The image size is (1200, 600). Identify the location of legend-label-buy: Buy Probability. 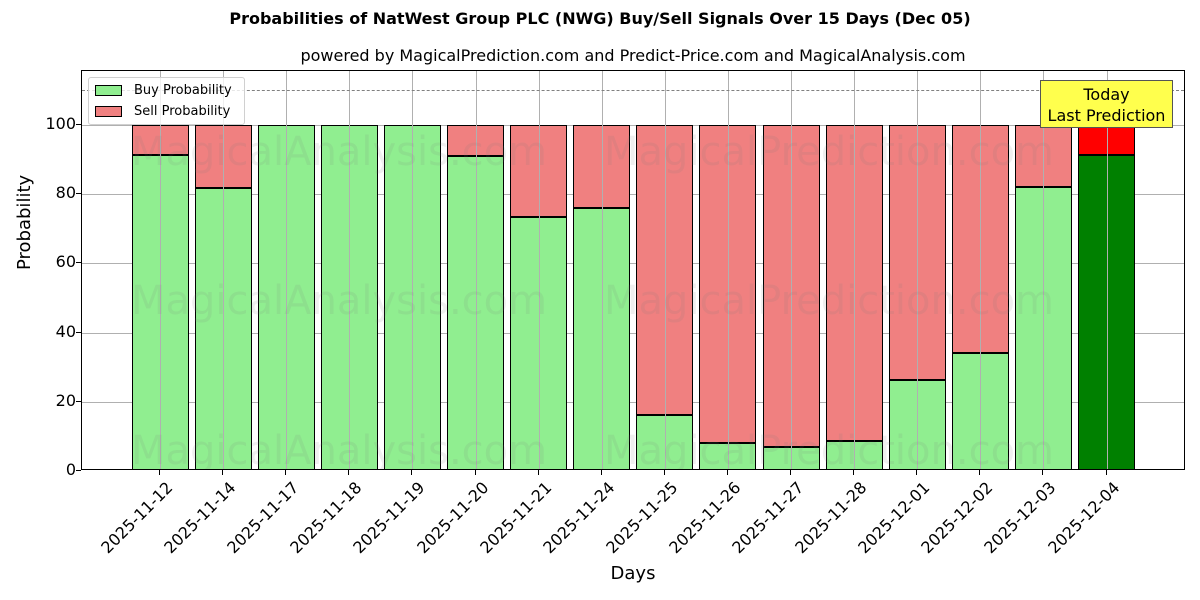
(183, 90).